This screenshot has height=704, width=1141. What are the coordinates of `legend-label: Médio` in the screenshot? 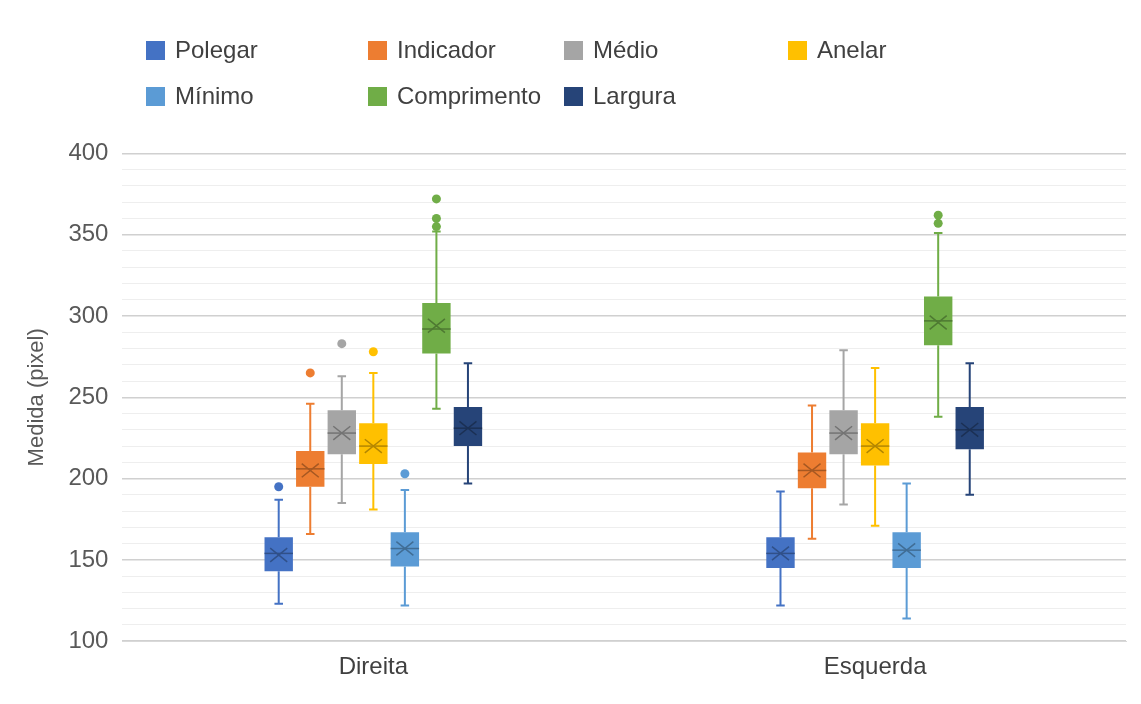 It's located at (626, 50).